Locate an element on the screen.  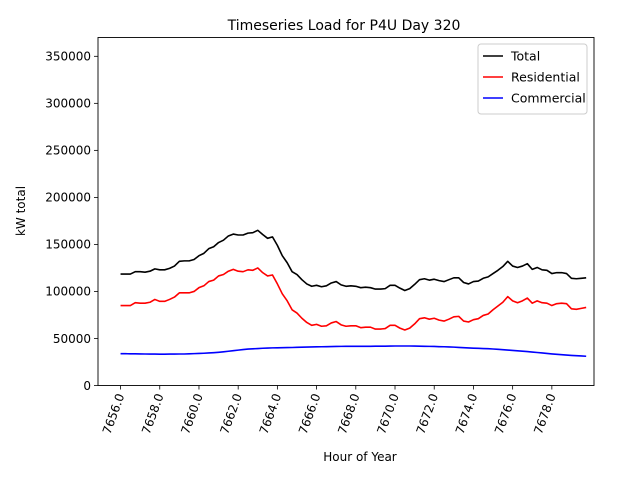
legend: Total Residential Commercial is located at coordinates (532, 79).